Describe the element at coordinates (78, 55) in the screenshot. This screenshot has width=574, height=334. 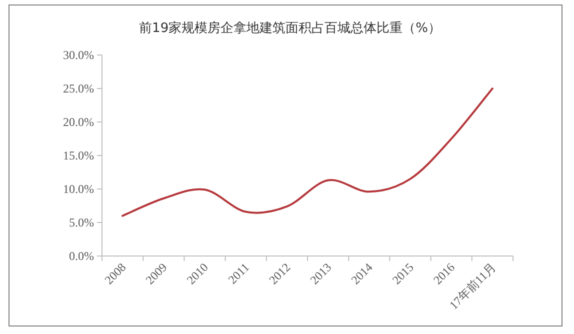
I see `y-tick-label: 30.0%` at that location.